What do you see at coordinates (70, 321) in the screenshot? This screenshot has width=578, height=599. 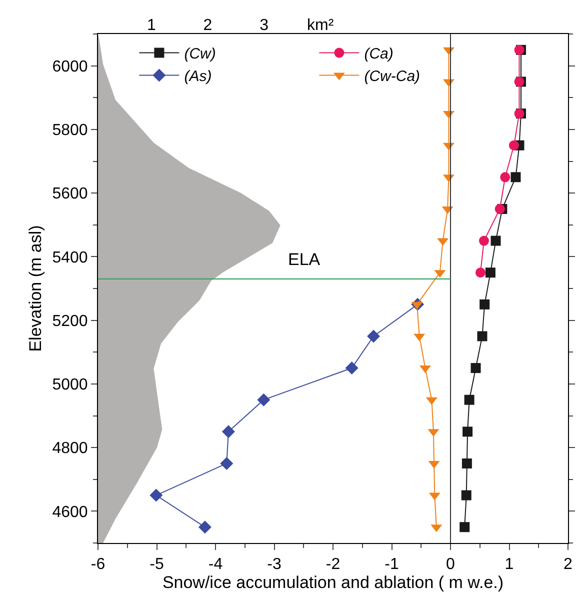 I see `y-tick-label: 5200` at bounding box center [70, 321].